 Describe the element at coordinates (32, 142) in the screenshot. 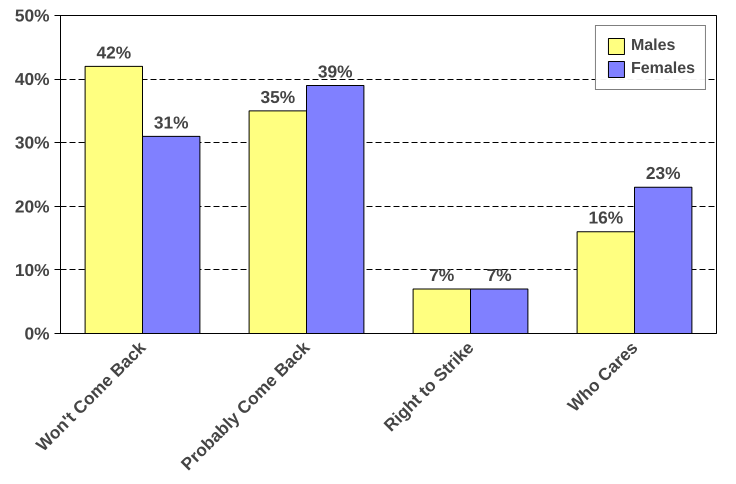

I see `y-tick-label: 30%` at that location.